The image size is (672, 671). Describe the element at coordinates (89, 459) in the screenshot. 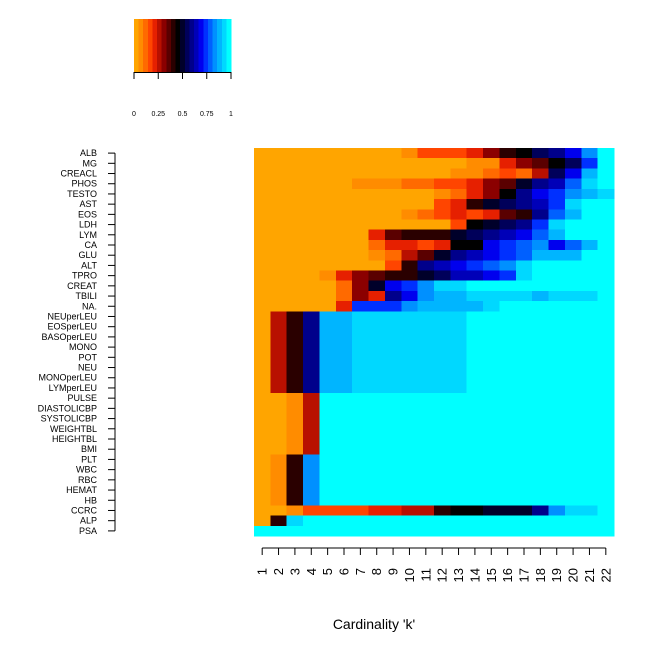

I see `row-label: PLT` at that location.